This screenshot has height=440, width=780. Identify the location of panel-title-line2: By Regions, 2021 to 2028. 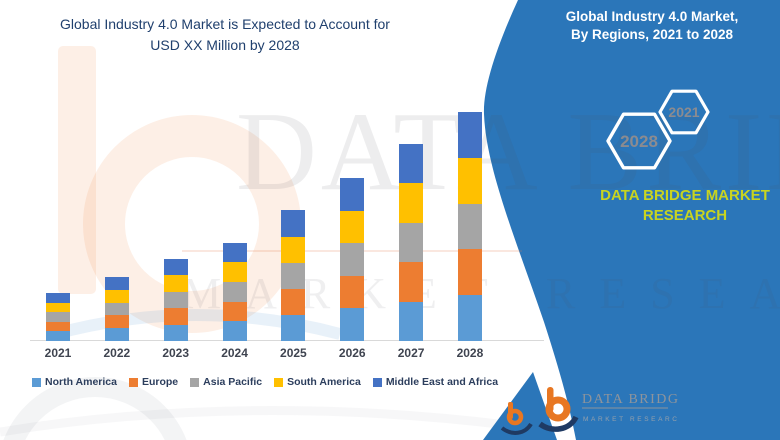
(652, 34).